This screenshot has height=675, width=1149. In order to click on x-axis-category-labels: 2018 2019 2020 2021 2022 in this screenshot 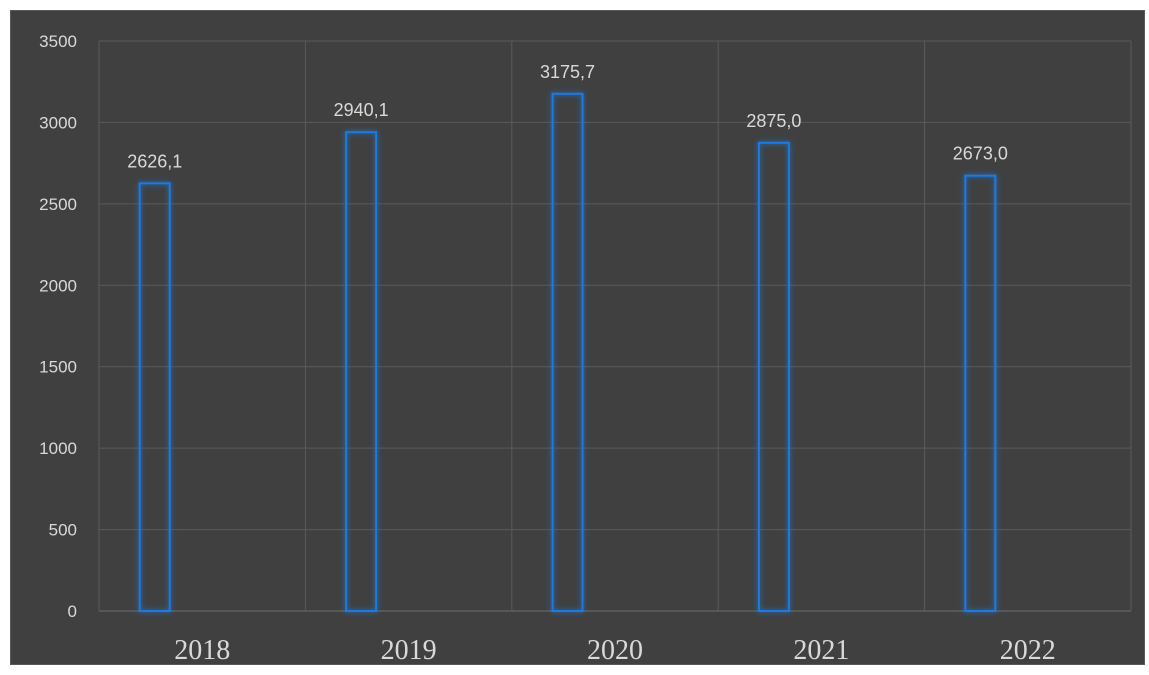, I will do `click(615, 650)`.